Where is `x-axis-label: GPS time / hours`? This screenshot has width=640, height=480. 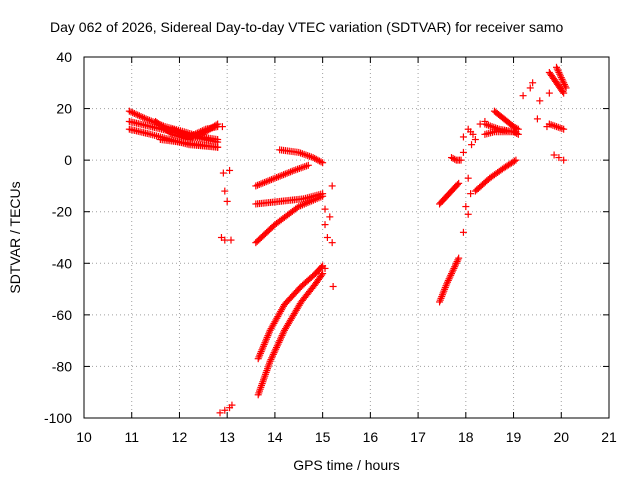
x-axis-label: GPS time / hours is located at coordinates (346, 465).